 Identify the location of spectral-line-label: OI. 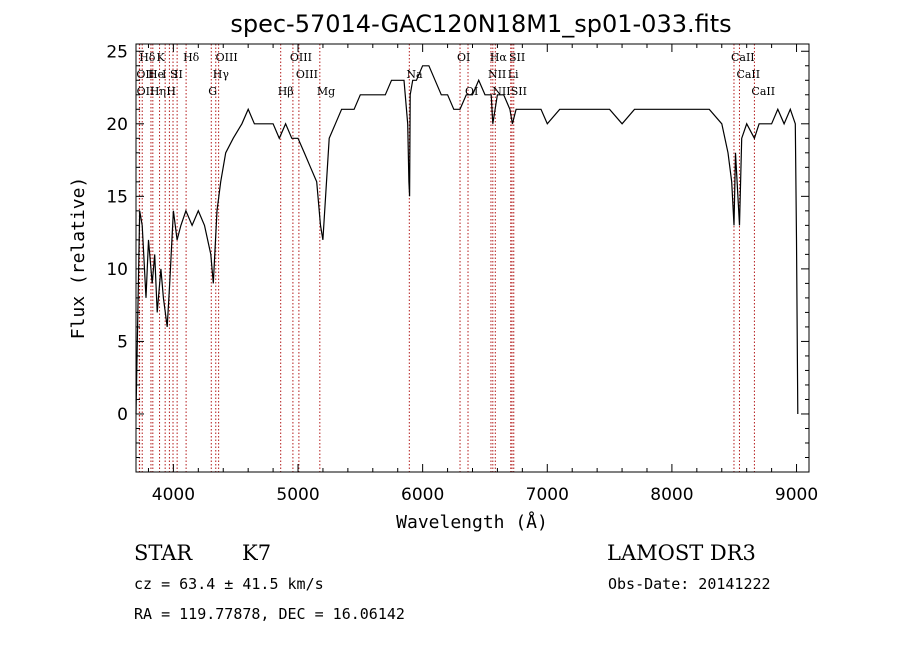
(463, 57).